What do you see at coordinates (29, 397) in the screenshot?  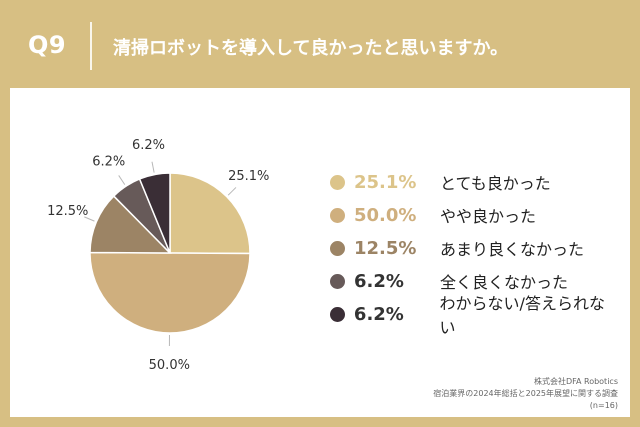 I see `dfa-logo-icon` at bounding box center [29, 397].